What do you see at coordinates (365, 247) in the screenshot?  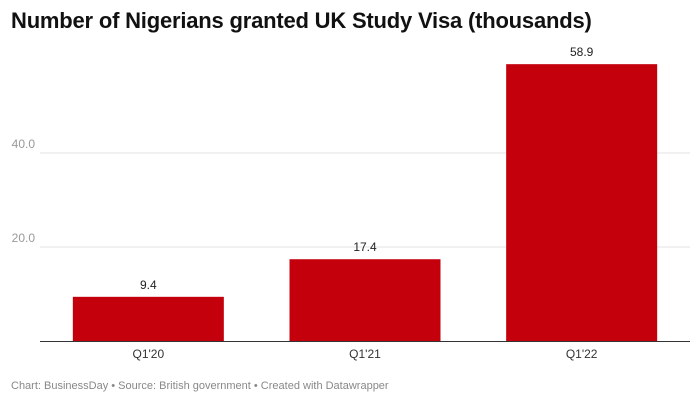 I see `bar-value-label: 17.4` at bounding box center [365, 247].